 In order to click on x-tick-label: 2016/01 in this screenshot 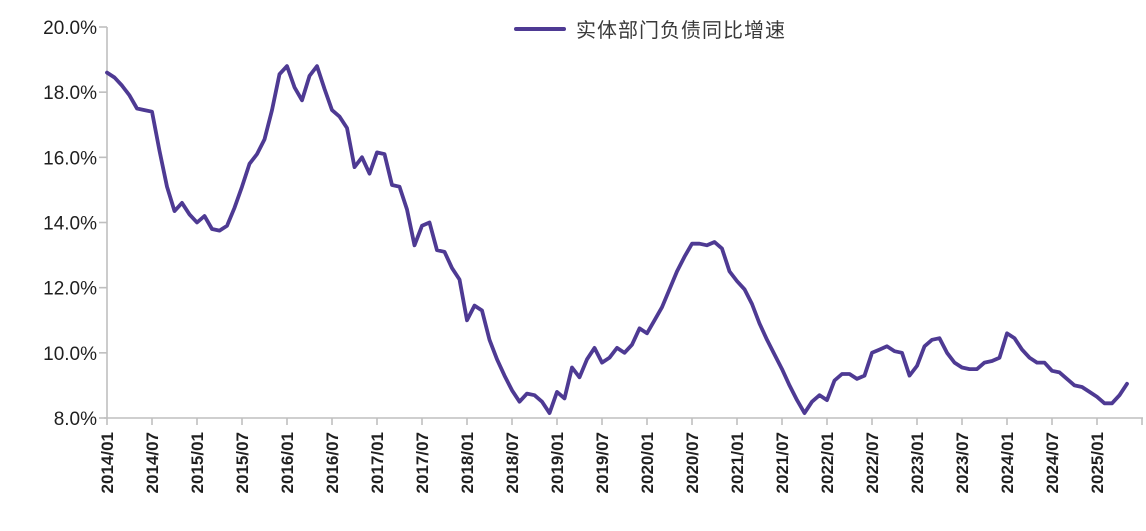, I will do `click(287, 462)`.